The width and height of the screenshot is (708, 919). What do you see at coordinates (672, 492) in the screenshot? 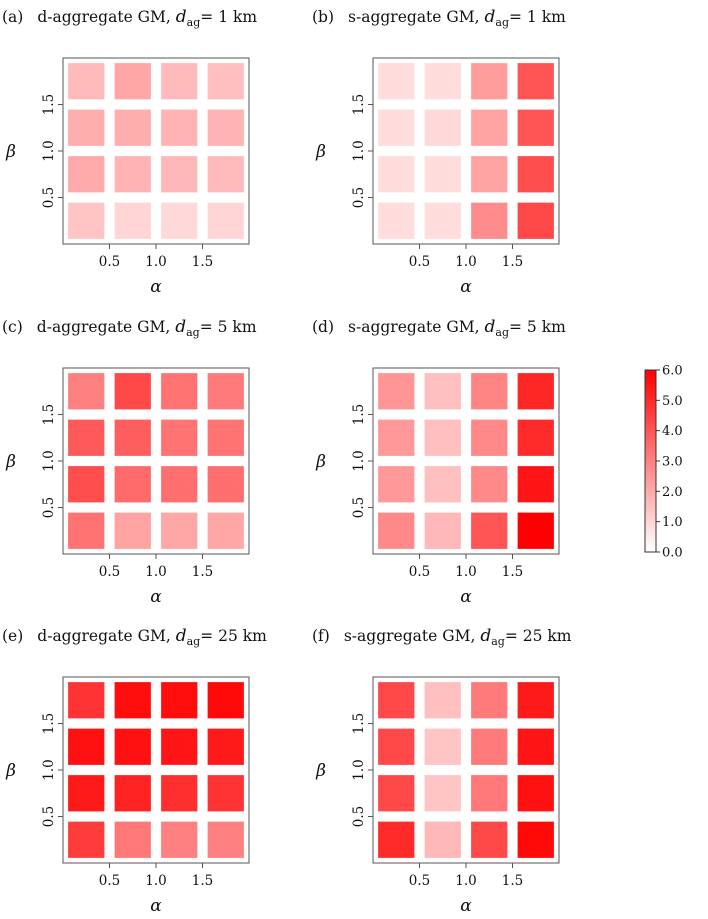
I see `colorbar-tick-label: 2.0` at bounding box center [672, 492].